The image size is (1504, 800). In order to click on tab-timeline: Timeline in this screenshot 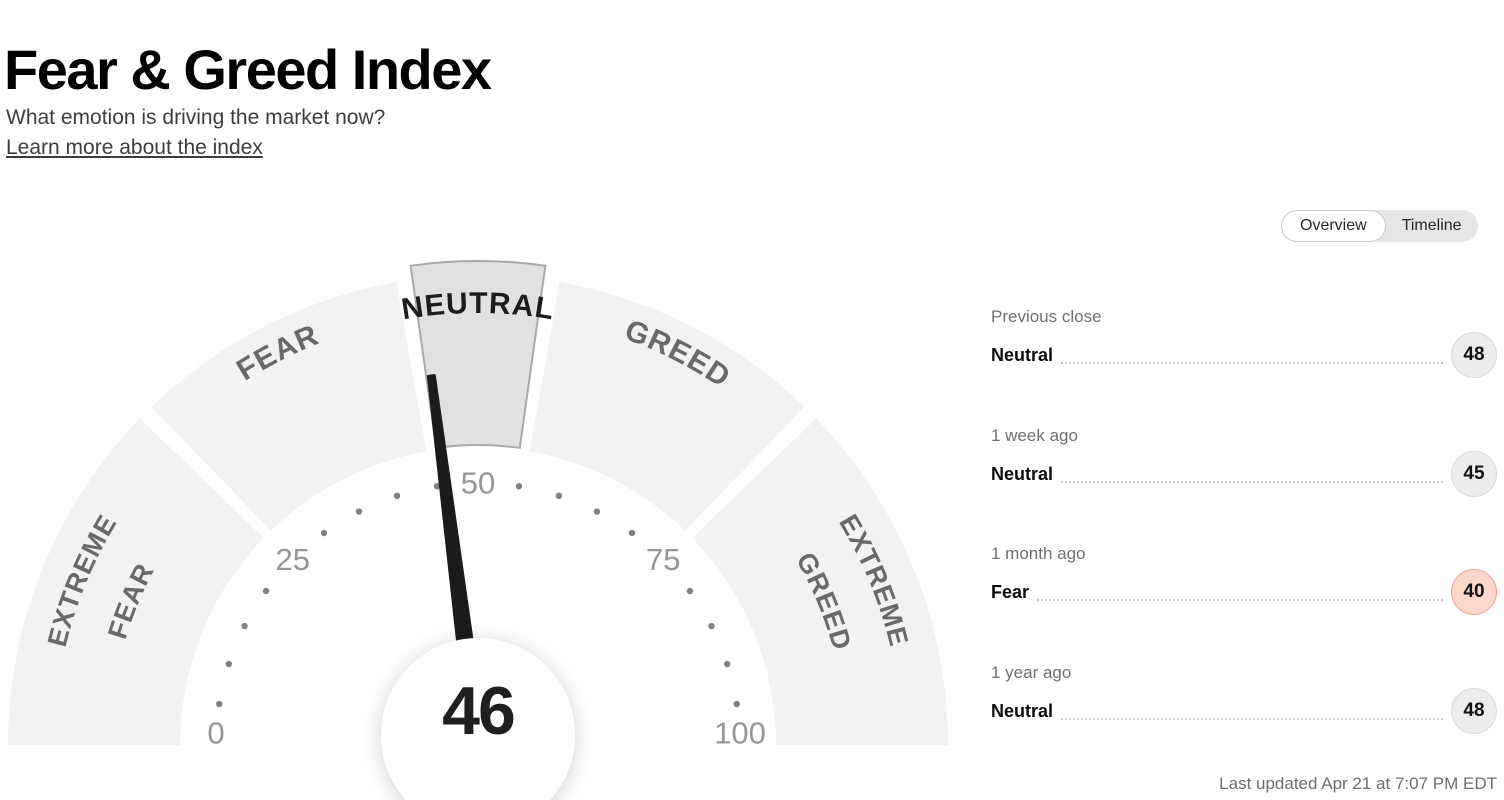, I will do `click(1432, 226)`.